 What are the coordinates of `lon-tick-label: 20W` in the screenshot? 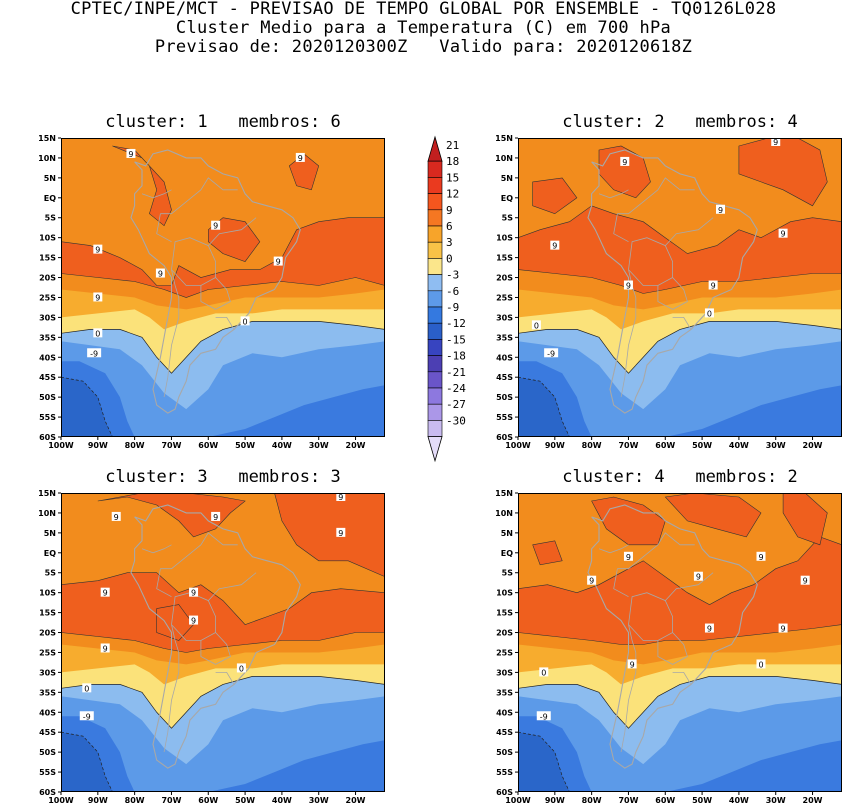 It's located at (813, 445).